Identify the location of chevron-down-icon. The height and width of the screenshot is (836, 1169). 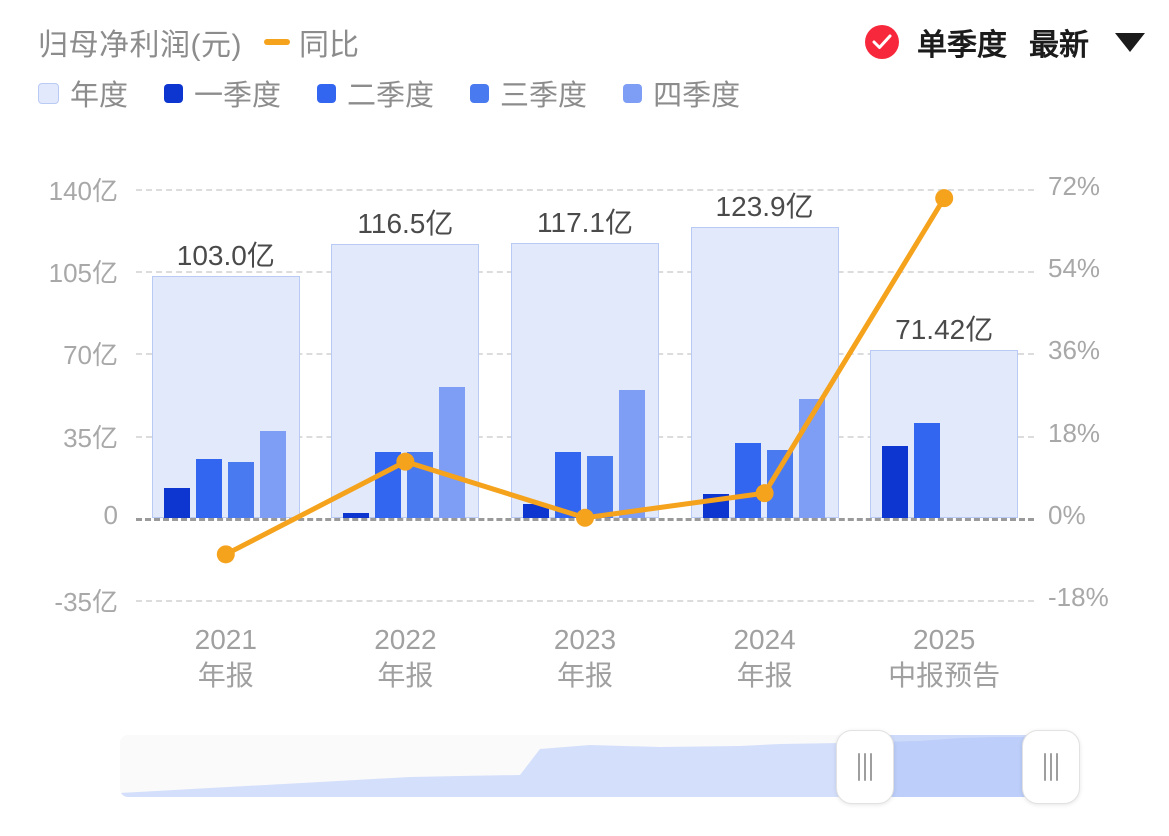
(1130, 42).